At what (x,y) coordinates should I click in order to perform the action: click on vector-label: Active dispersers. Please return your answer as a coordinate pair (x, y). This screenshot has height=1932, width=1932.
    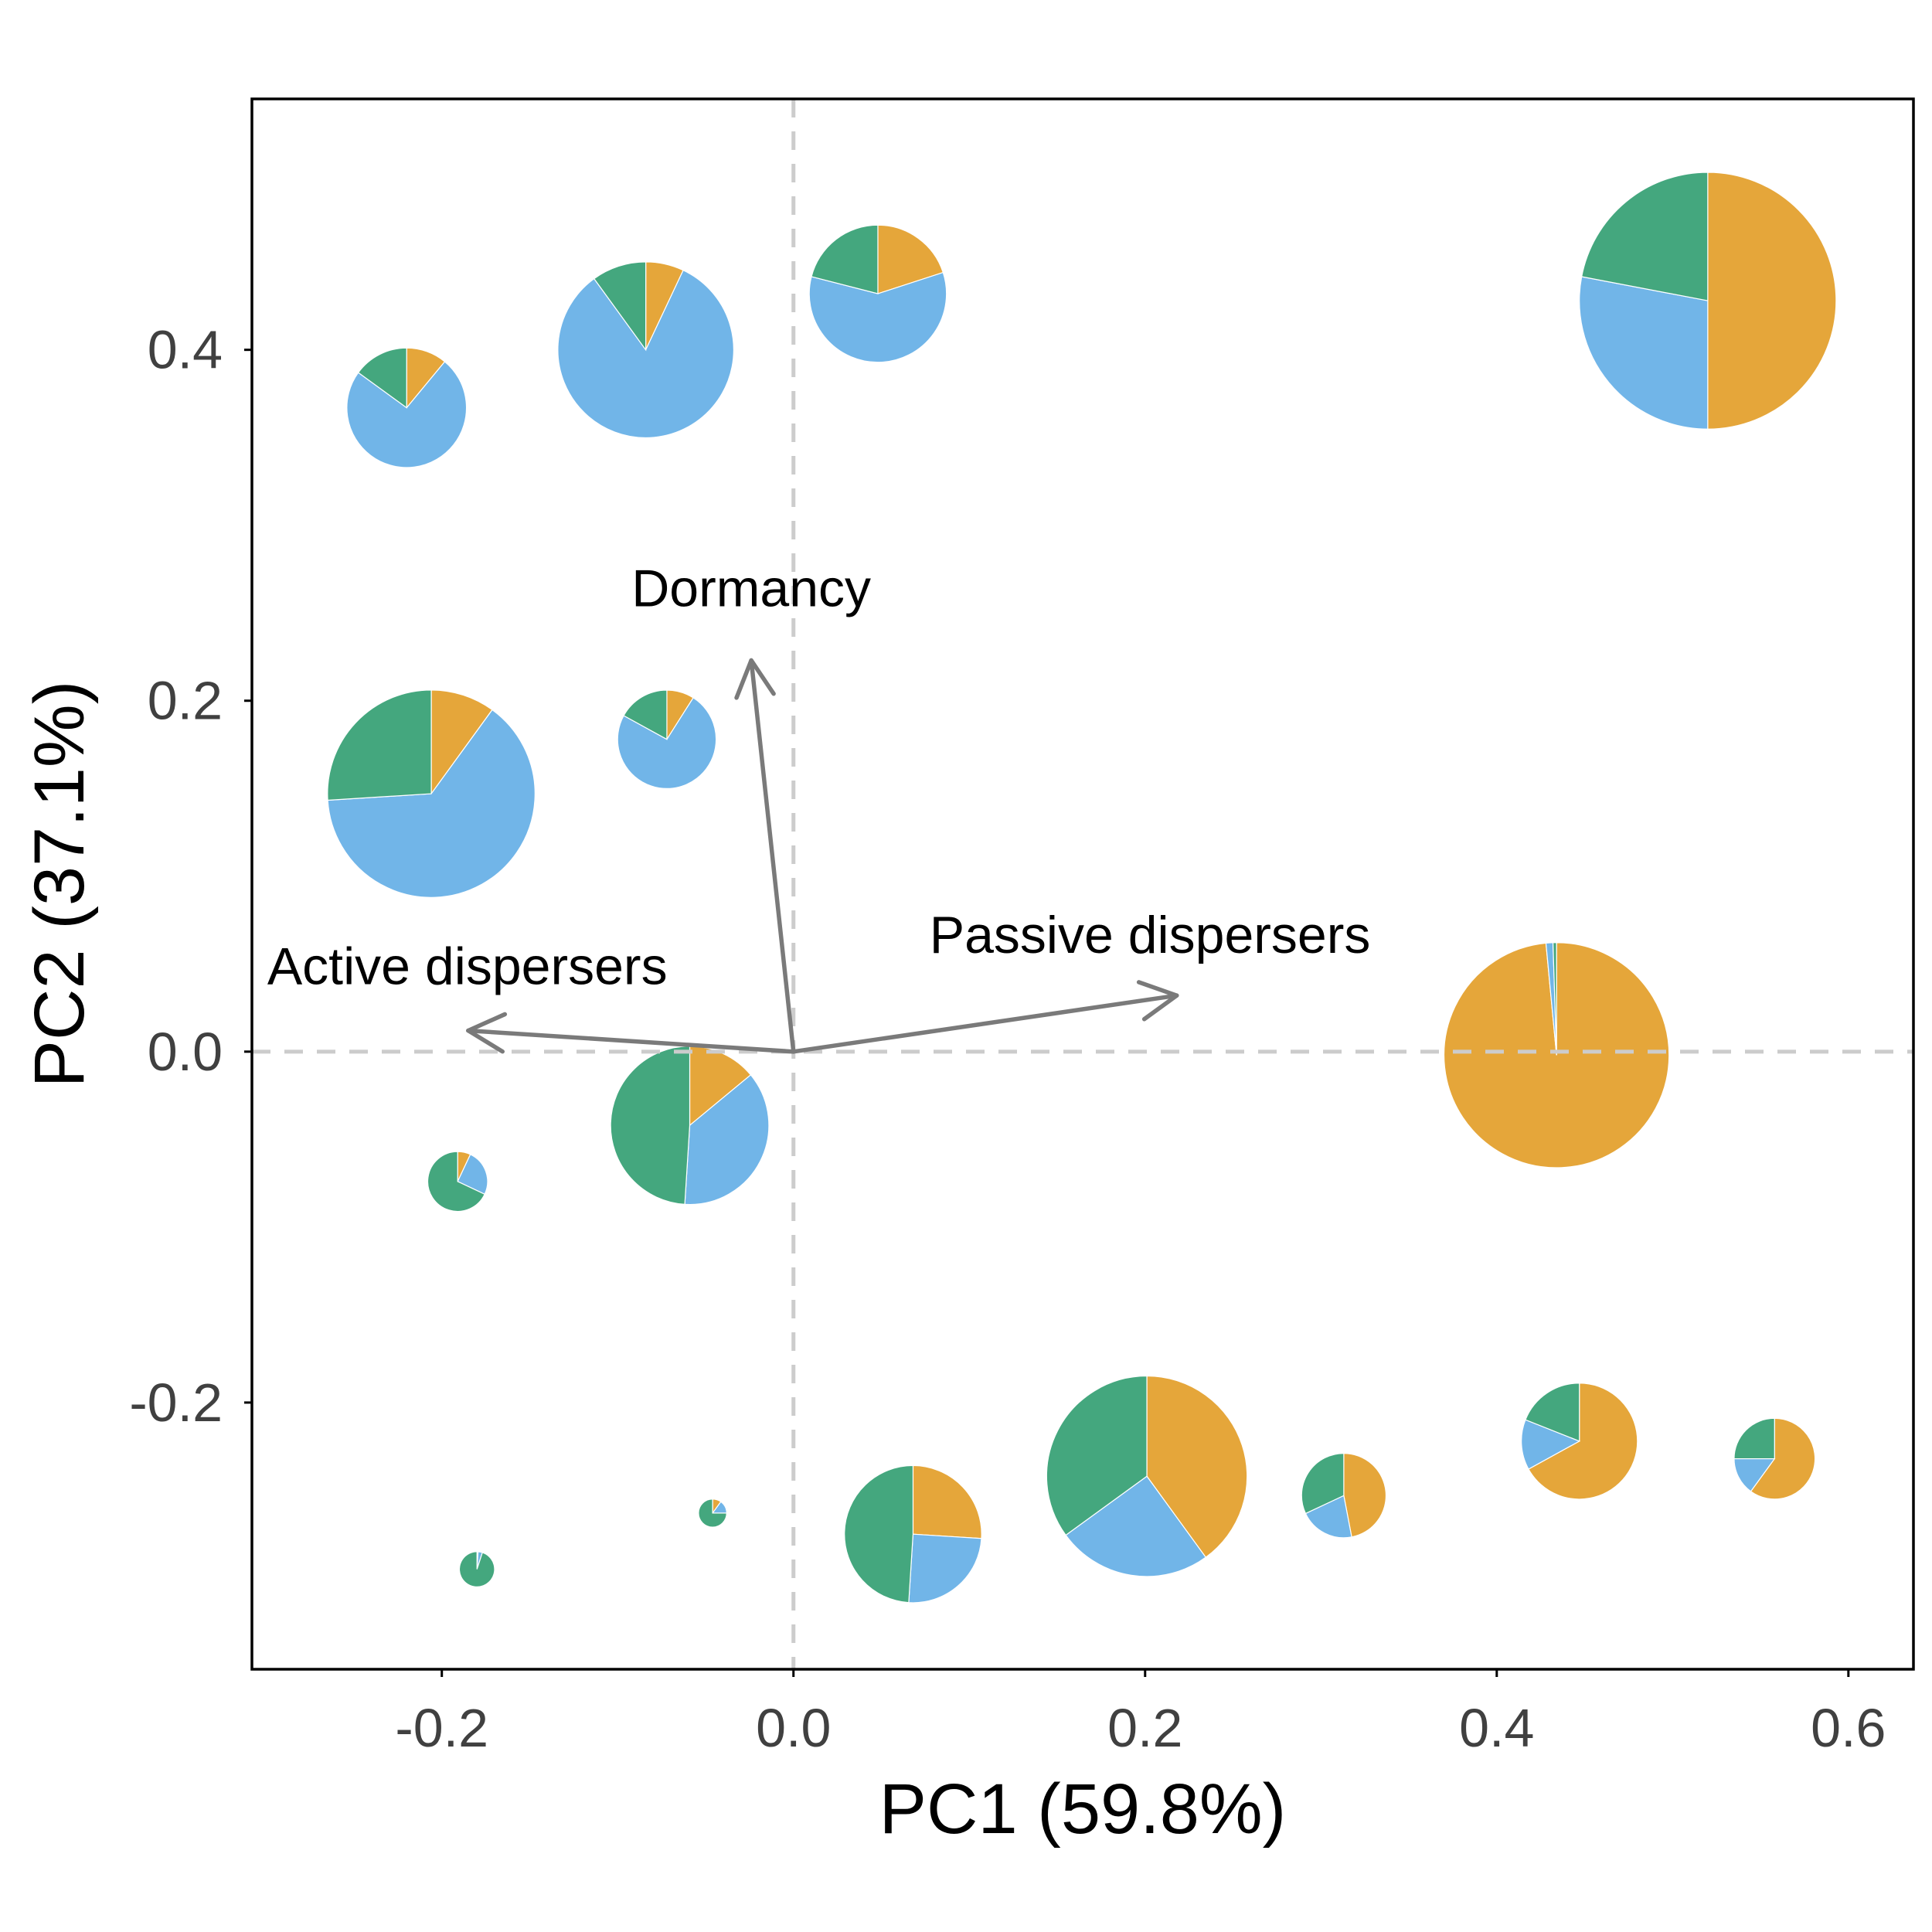
    Looking at the image, I should click on (468, 967).